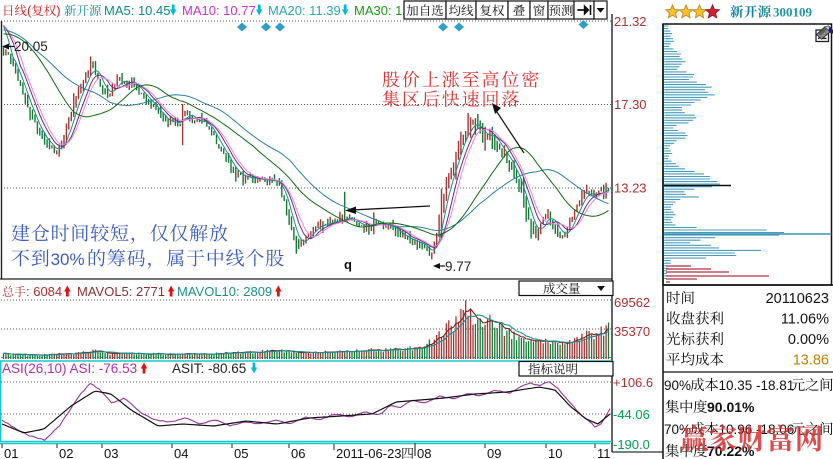 The image size is (833, 459). Describe the element at coordinates (369, 452) in the screenshot. I see `svg-text: 2011-06-23` at that location.